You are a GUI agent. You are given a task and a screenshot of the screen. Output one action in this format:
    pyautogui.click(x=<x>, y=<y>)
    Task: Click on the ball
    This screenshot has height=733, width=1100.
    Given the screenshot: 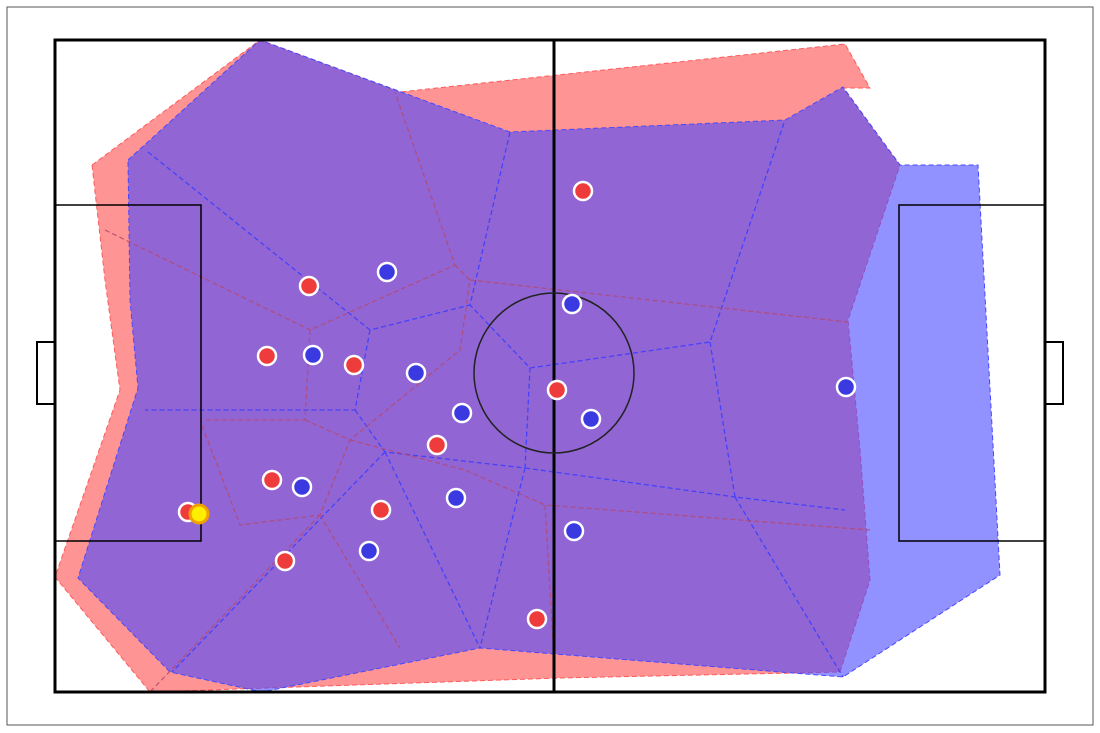 What is the action you would take?
    pyautogui.click(x=199, y=514)
    